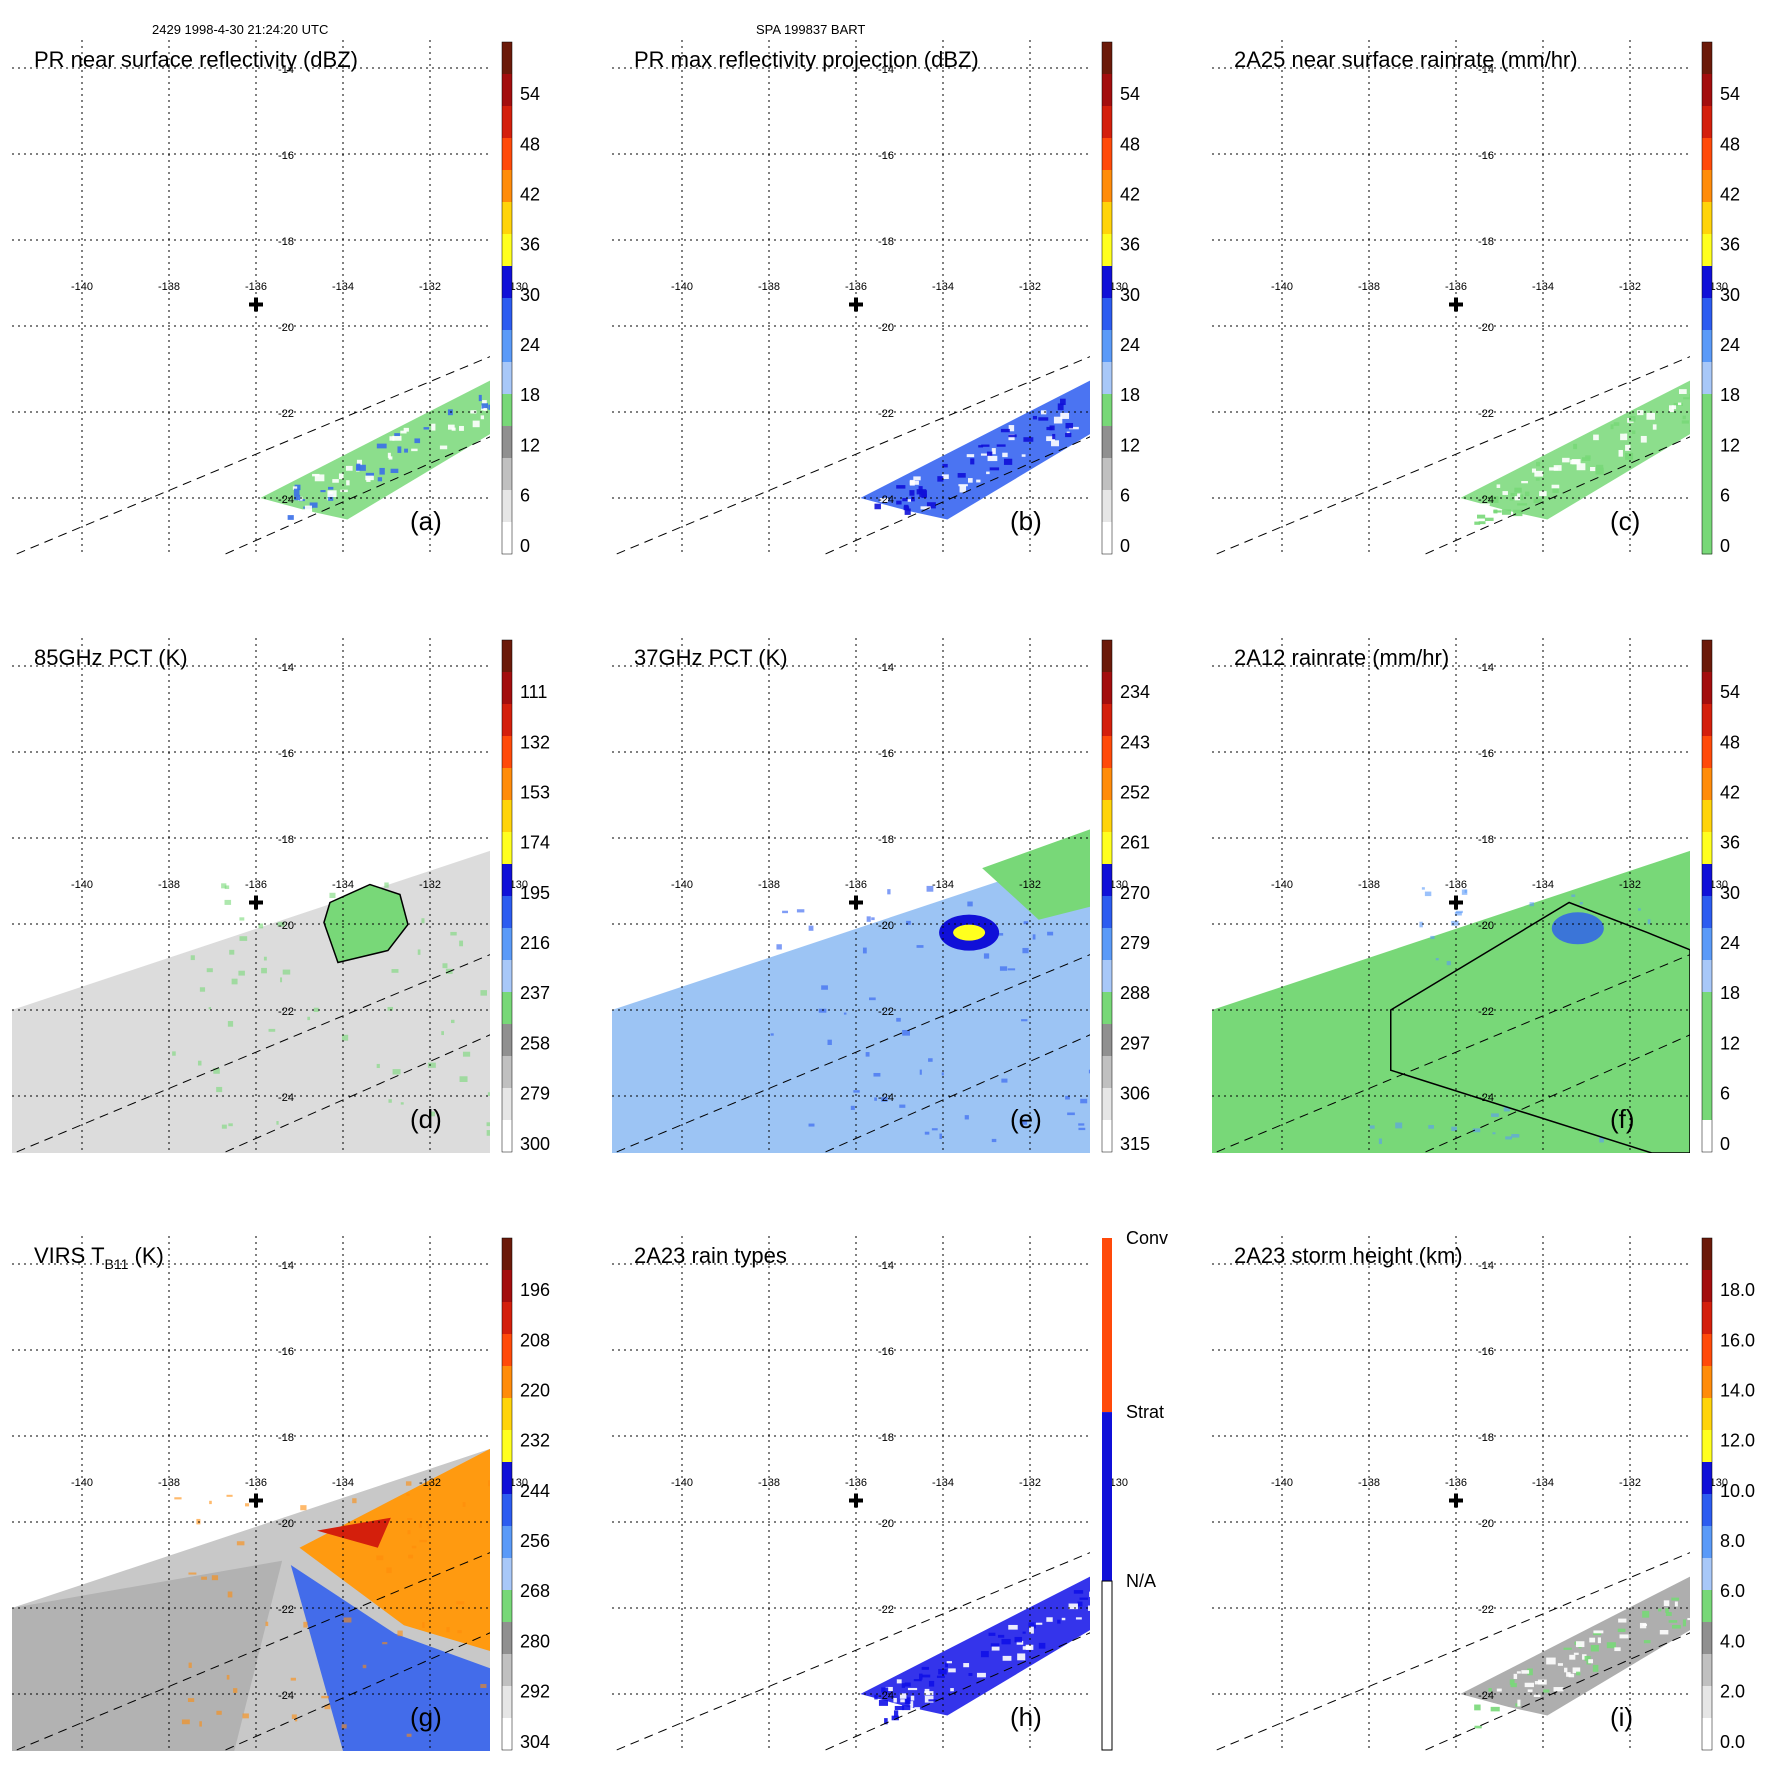 Image resolution: width=1771 pixels, height=1771 pixels. What do you see at coordinates (286, 1266) in the screenshot?
I see `lat-label: -14` at bounding box center [286, 1266].